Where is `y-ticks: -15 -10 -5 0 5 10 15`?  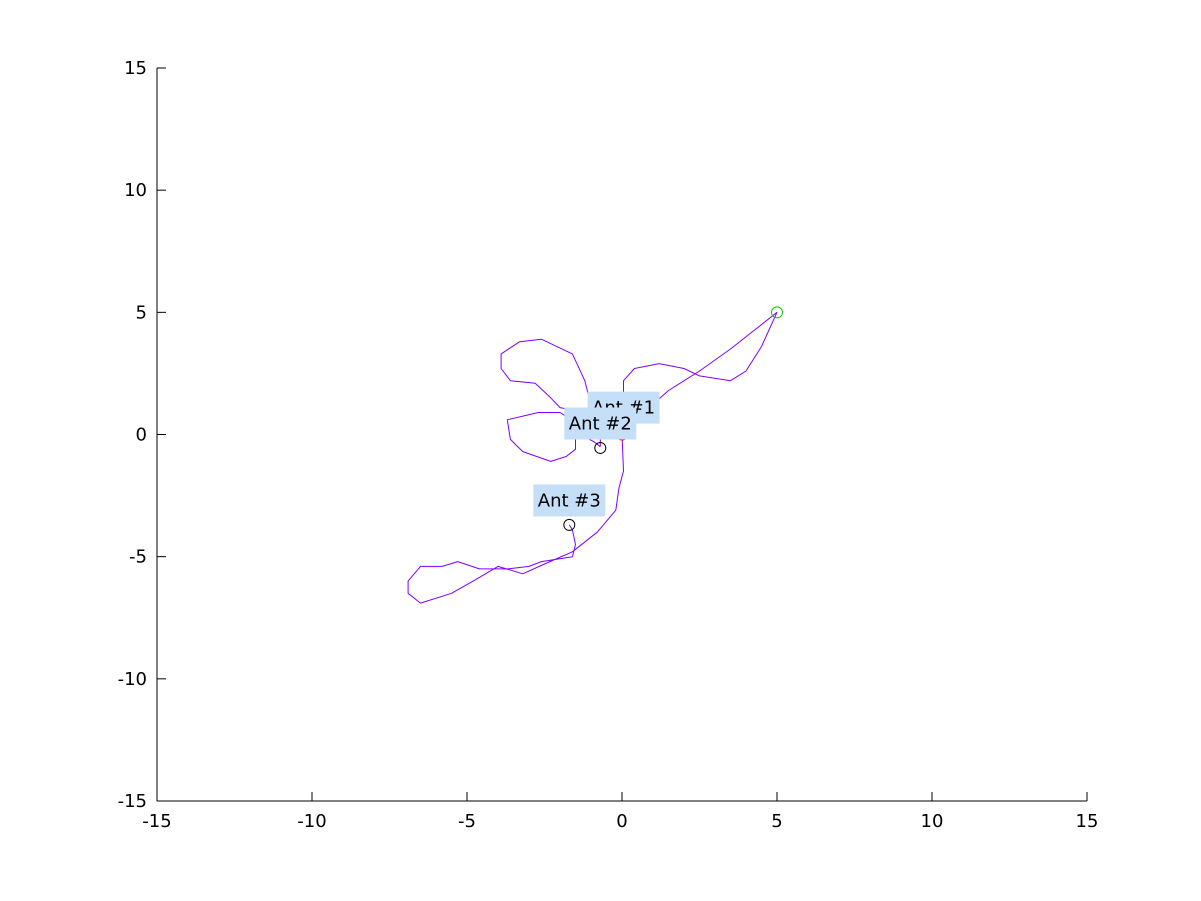 y-ticks: -15 -10 -5 0 5 10 15 is located at coordinates (142, 435).